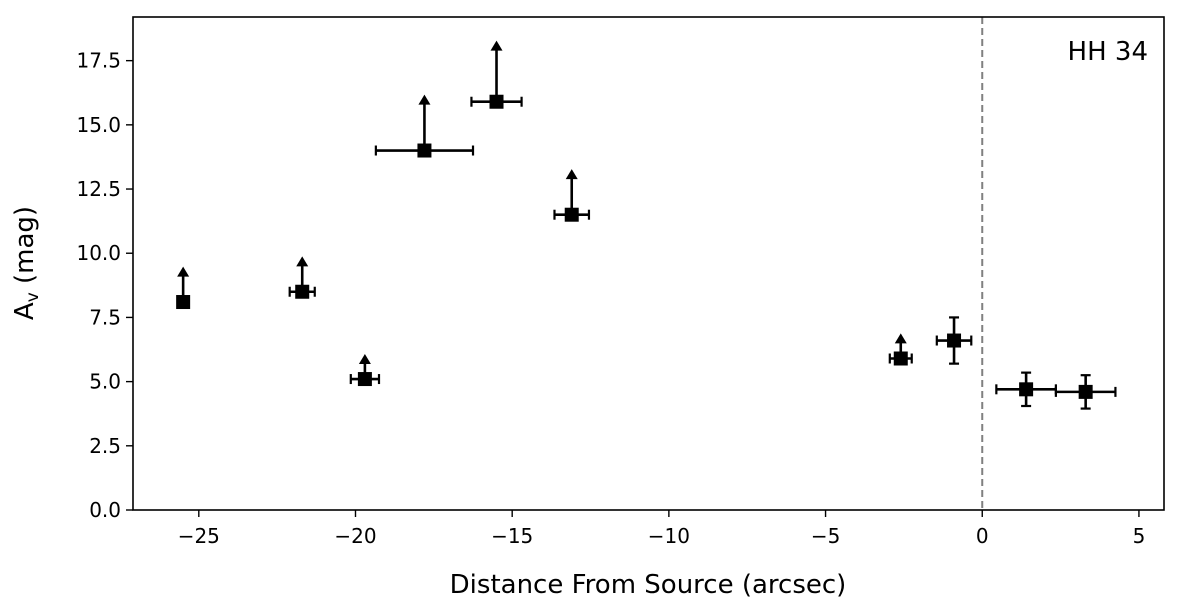 The image size is (1200, 600). Describe the element at coordinates (104, 285) in the screenshot. I see `y-axis: 0.0 2.5 5.0 7.5 10.0 12.5 15.0 17.5` at that location.